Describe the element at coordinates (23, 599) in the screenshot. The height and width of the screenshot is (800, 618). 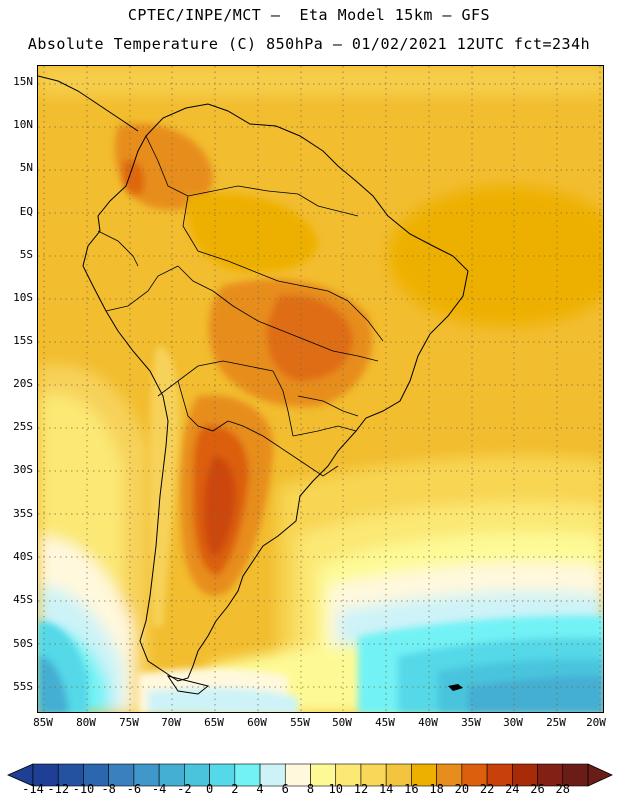
I see `lat-label: 45S` at that location.